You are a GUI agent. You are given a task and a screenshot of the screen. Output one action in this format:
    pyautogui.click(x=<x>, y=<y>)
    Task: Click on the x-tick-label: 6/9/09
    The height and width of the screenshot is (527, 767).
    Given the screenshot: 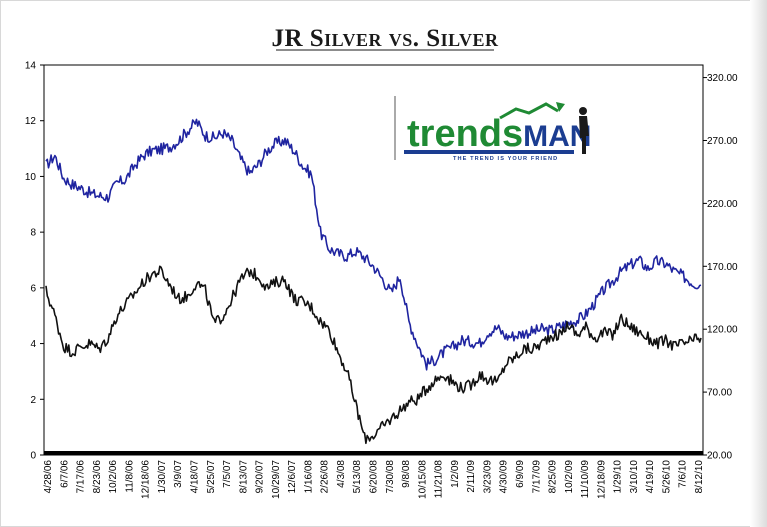 What is the action you would take?
    pyautogui.click(x=520, y=474)
    